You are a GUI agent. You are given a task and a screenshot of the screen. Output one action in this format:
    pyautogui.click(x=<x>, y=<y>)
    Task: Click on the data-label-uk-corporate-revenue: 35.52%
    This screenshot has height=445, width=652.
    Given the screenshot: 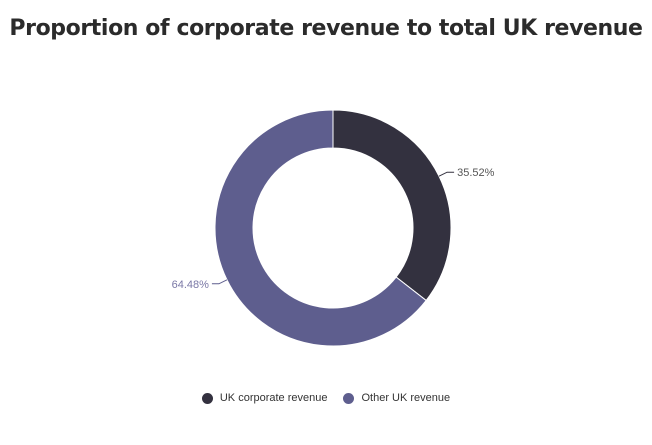 What is the action you would take?
    pyautogui.click(x=476, y=173)
    